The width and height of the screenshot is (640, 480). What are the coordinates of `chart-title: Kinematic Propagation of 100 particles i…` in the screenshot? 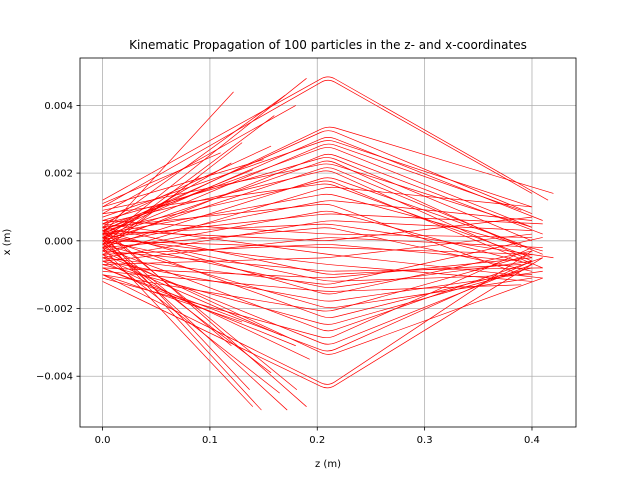 It's located at (328, 45).